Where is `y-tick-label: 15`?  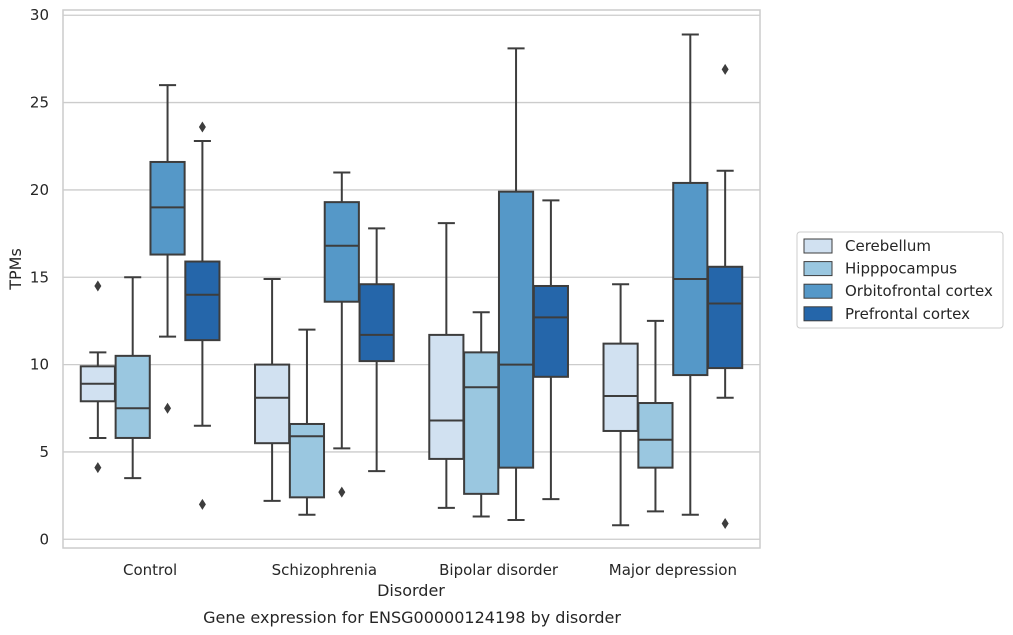 y-tick-label: 15 is located at coordinates (39, 277).